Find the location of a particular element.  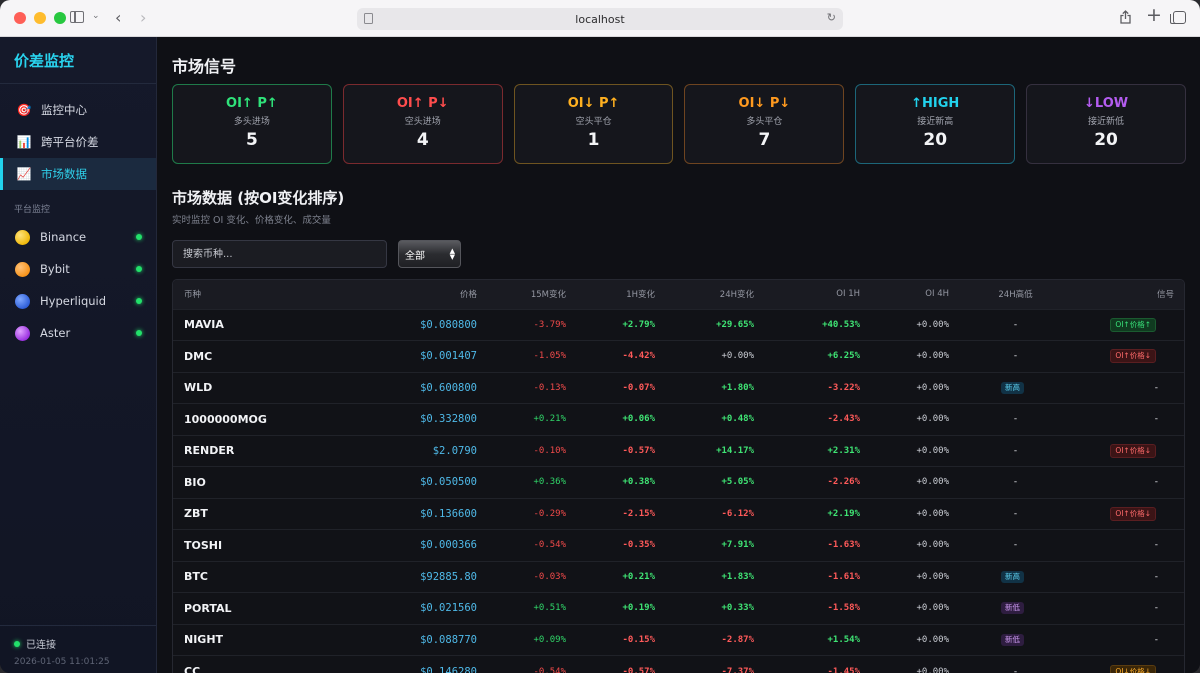

market-subtitle: 实时监控 OI 变化、价格变化、成交量 is located at coordinates (251, 220).